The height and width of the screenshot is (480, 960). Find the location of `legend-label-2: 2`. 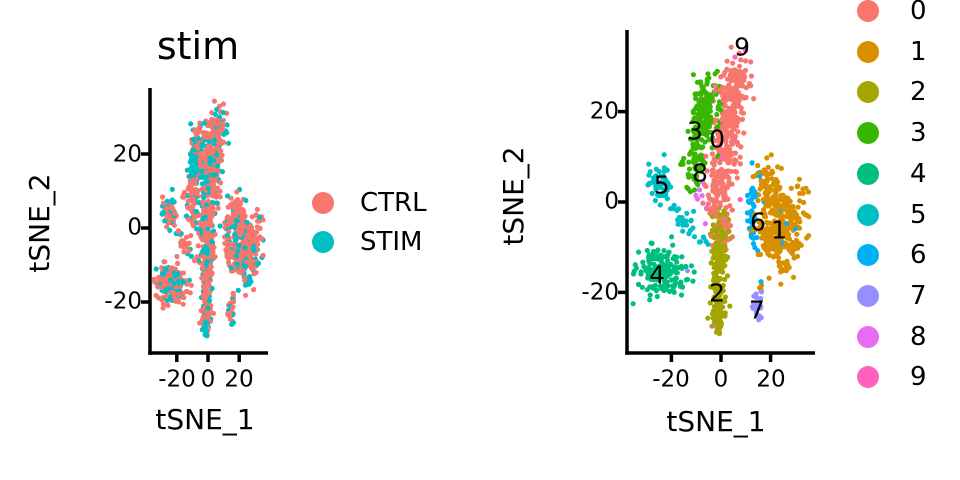

legend-label-2: 2 is located at coordinates (918, 92).